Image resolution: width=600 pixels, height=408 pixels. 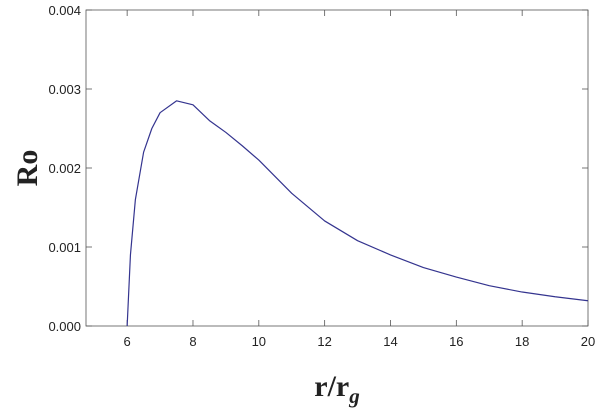 I want to click on y-tick-label: 0.002, so click(x=64, y=168).